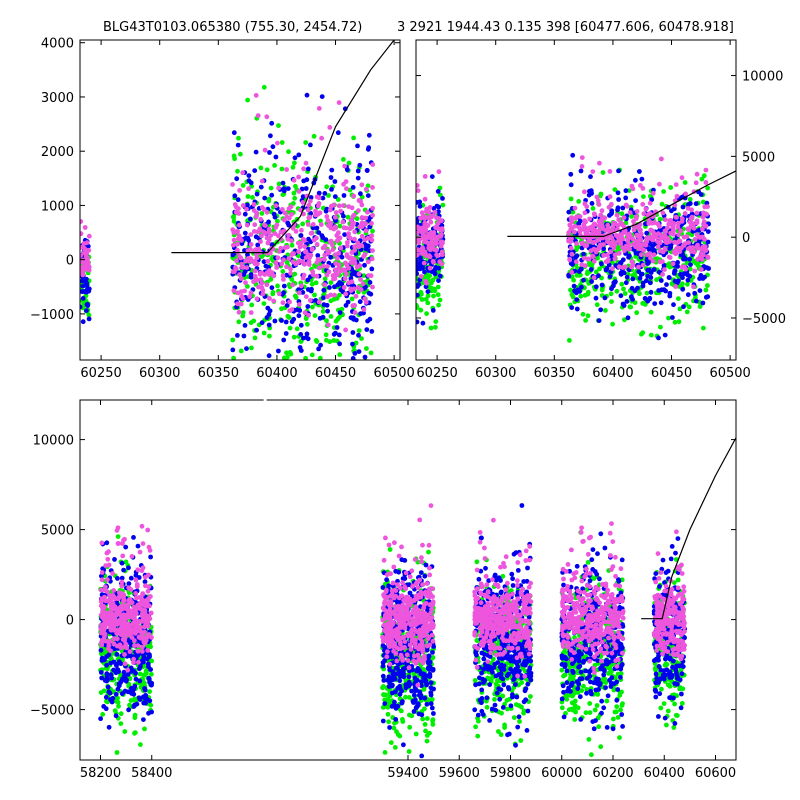 This screenshot has height=800, width=800. I want to click on x-tick-label: 60350, so click(554, 373).